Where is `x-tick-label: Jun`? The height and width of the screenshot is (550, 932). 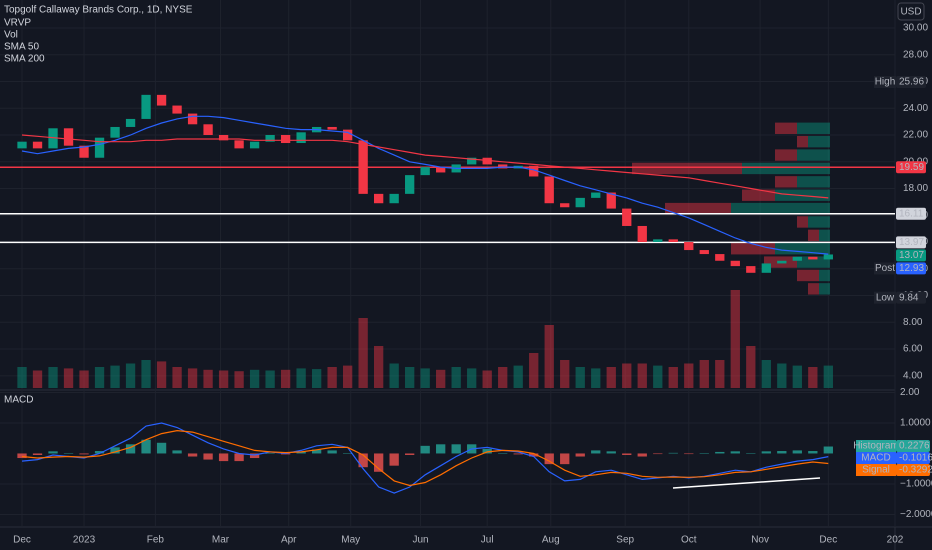
x-tick-label: Jun is located at coordinates (420, 540).